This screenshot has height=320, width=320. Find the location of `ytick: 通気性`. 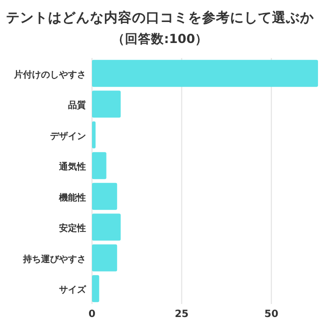

ytick: 通気性 is located at coordinates (72, 167).